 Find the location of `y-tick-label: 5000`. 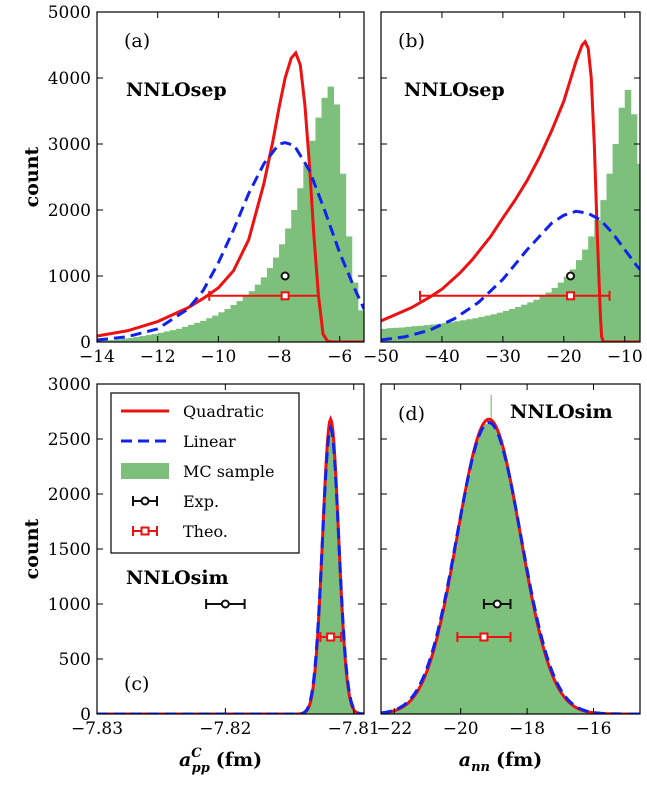

y-tick-label: 5000 is located at coordinates (69, 13).